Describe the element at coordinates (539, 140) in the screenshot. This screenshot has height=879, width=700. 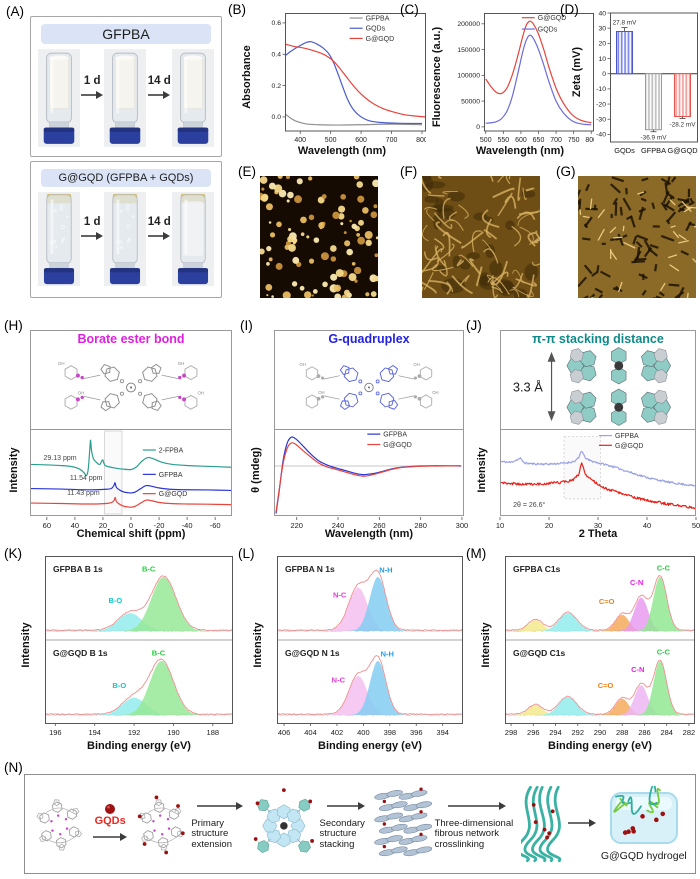
I see `svg-text: 650` at that location.